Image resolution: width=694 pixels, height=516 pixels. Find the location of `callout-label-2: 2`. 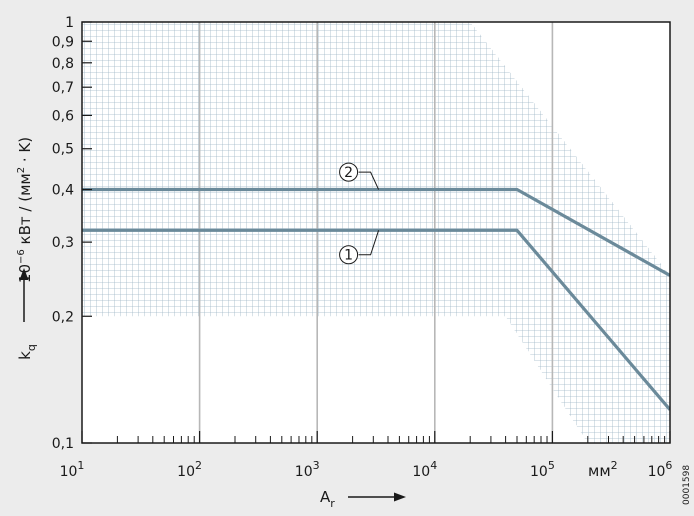

callout-label-2: 2 is located at coordinates (348, 173).